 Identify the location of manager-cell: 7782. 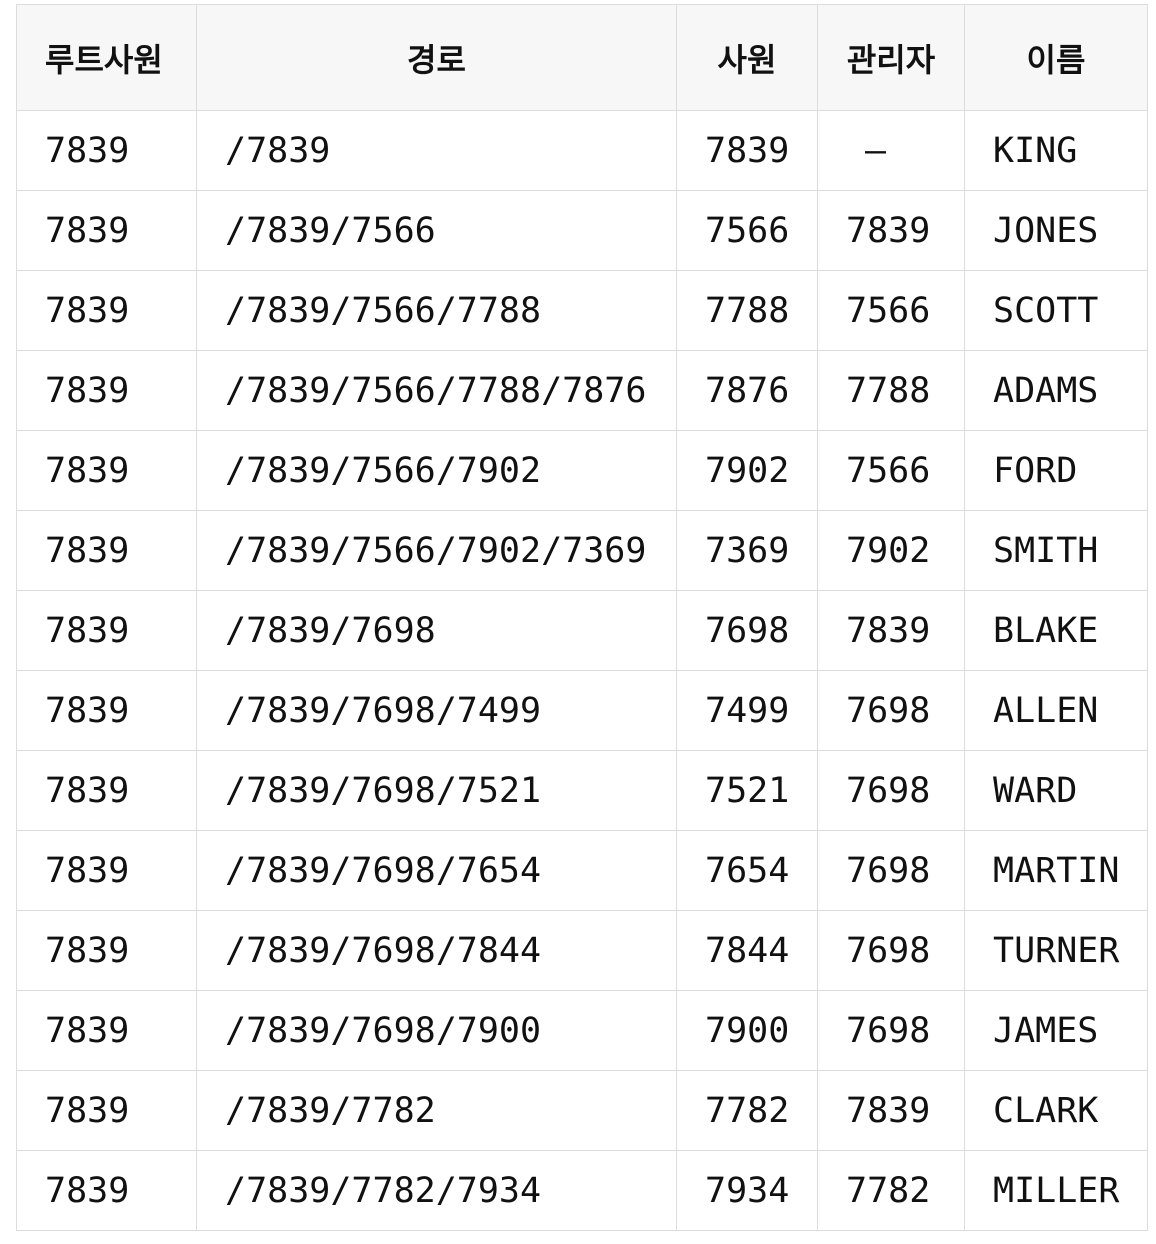
(891, 1190).